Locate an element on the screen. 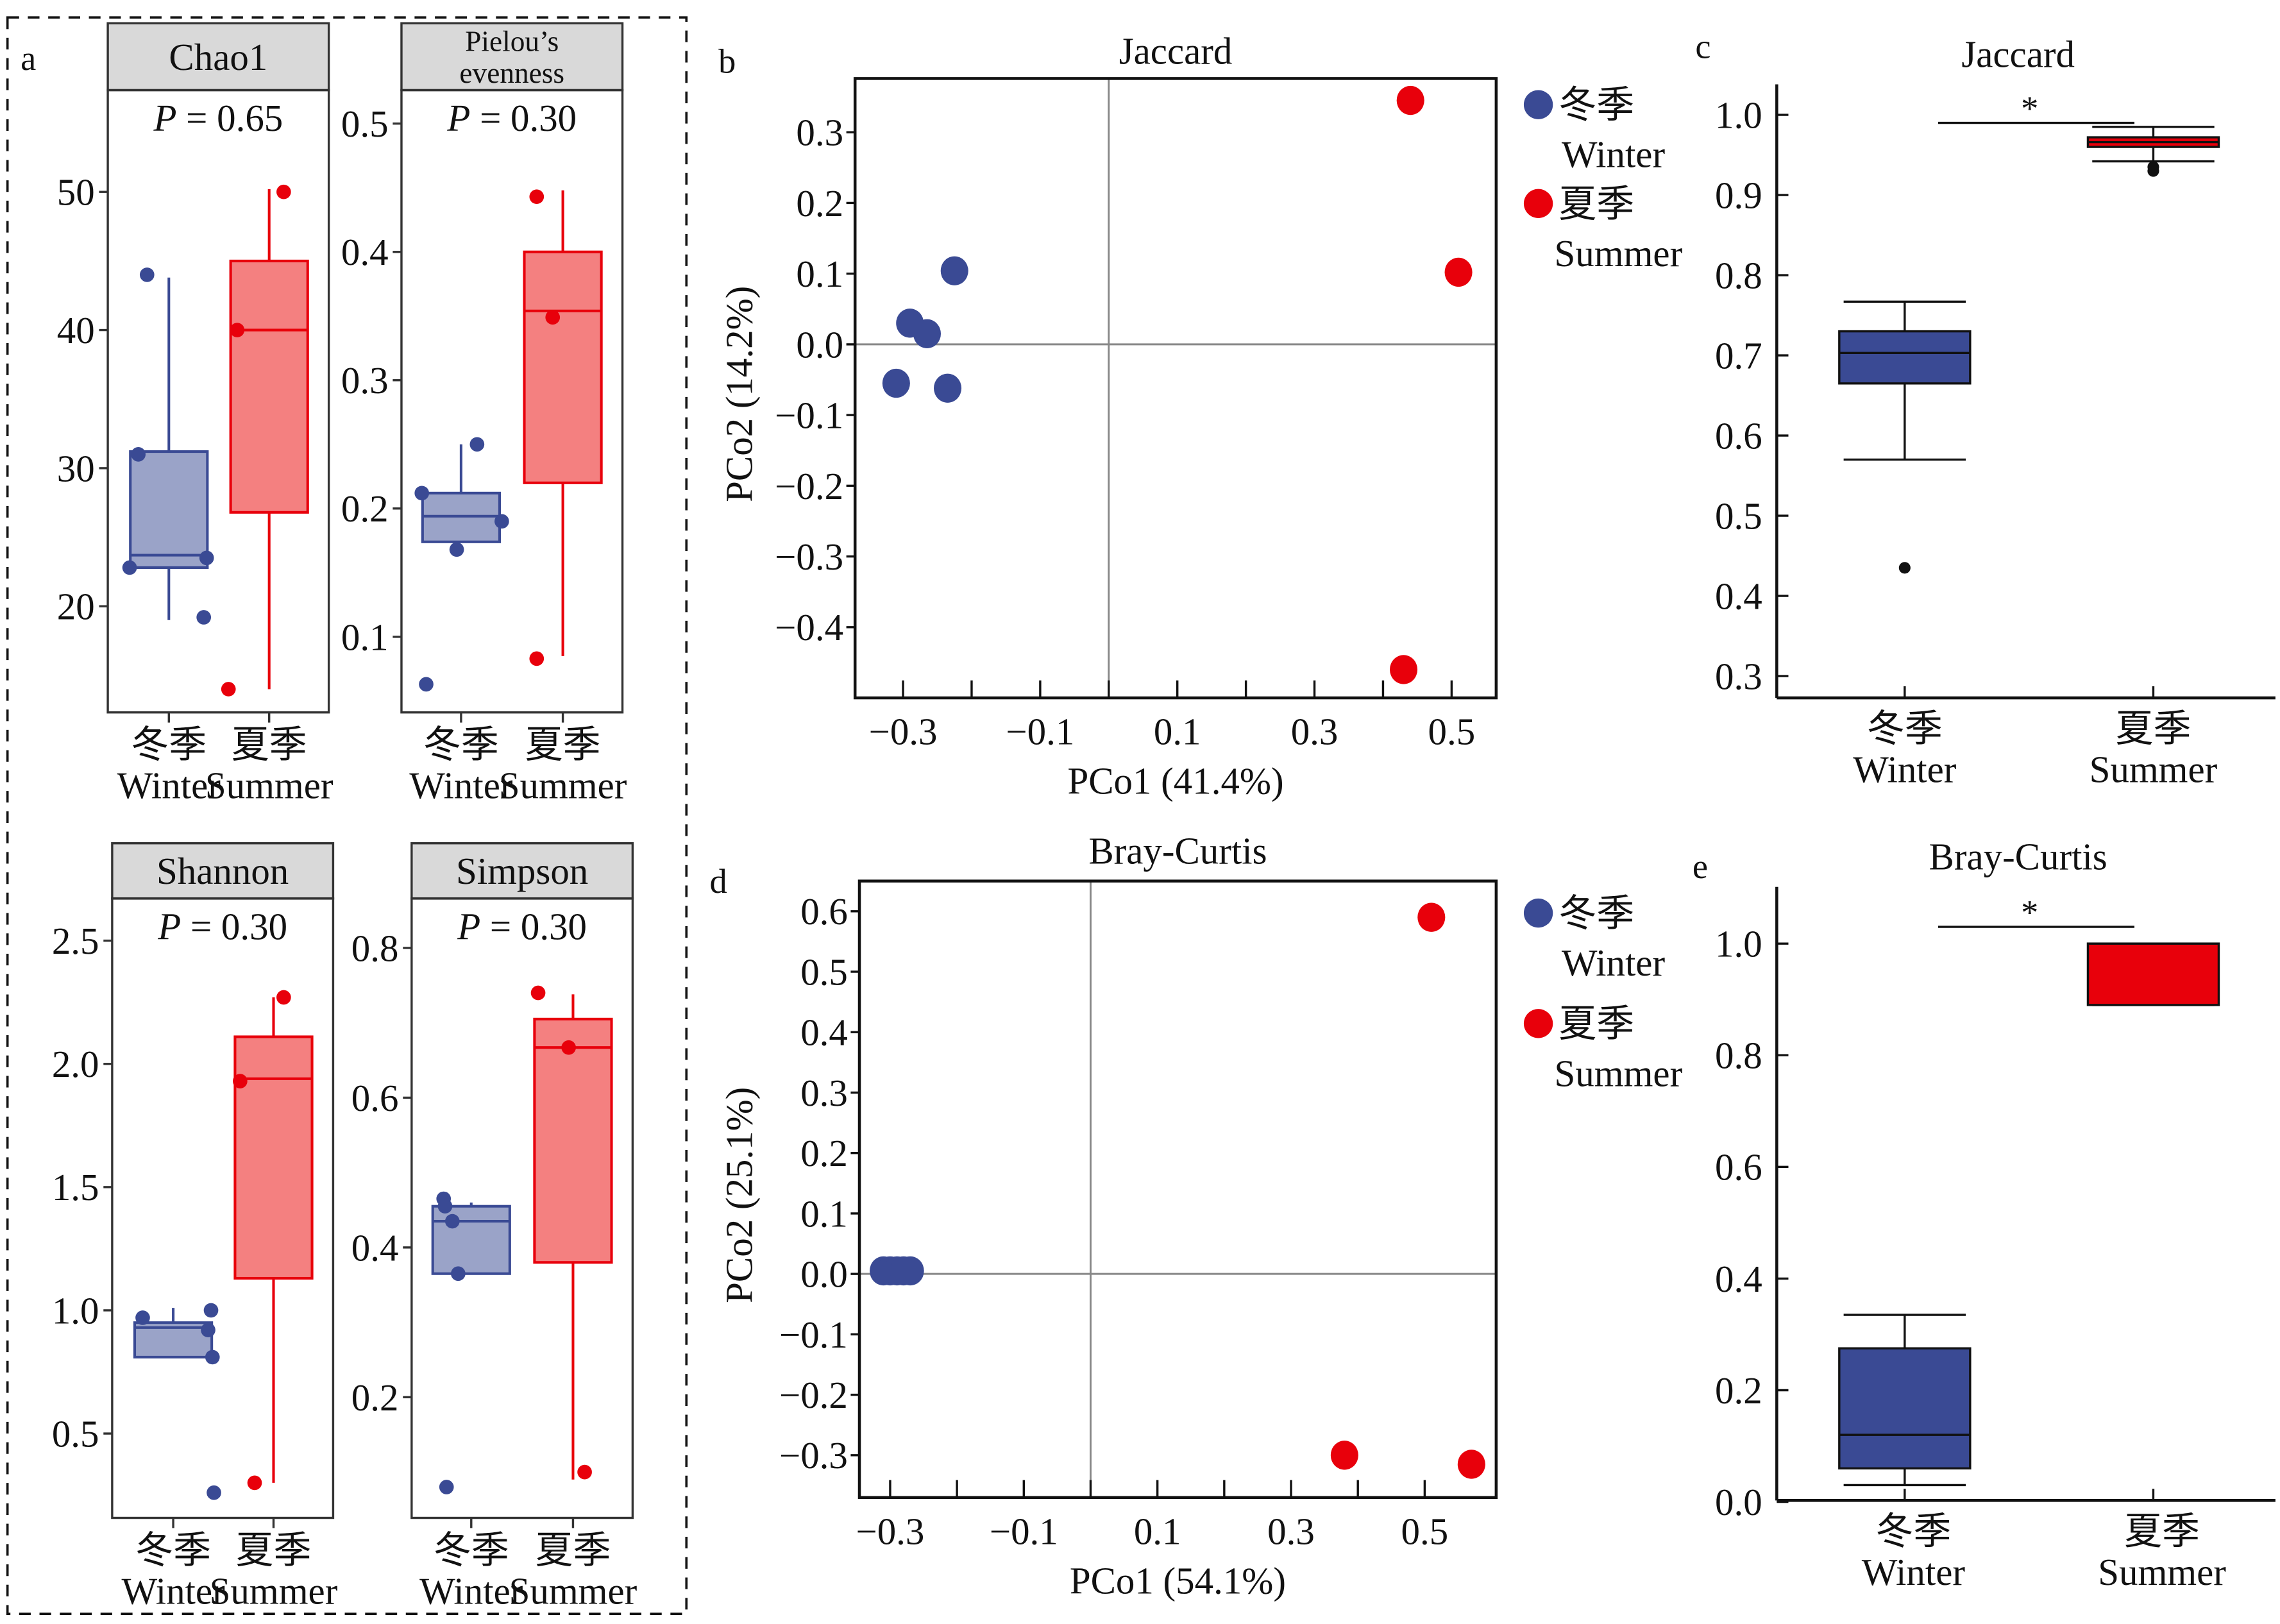 The image size is (2280, 1624). x-tick-label: 0.5 is located at coordinates (1425, 1531).